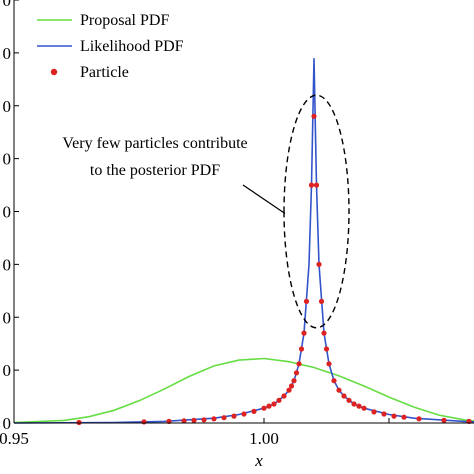  Describe the element at coordinates (258, 460) in the screenshot. I see `x-axis-label: x` at that location.